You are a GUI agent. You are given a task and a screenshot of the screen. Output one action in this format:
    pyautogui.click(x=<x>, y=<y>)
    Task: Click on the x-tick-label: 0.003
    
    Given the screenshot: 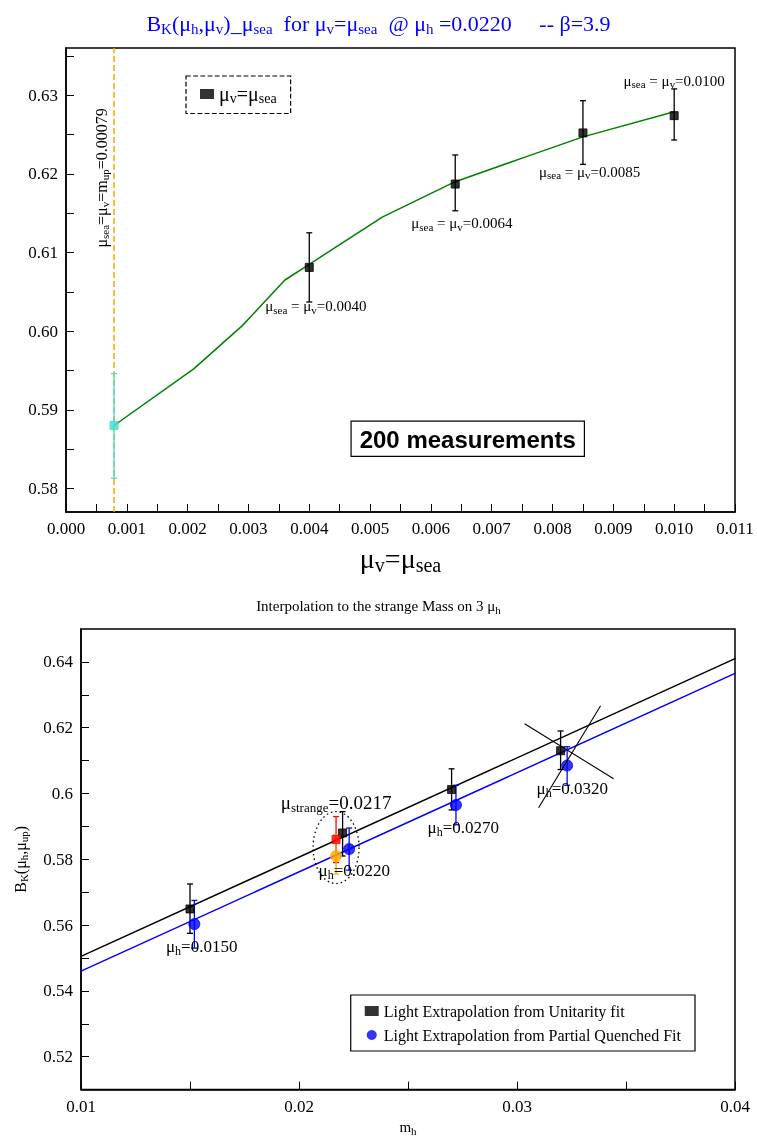 What is the action you would take?
    pyautogui.click(x=248, y=528)
    